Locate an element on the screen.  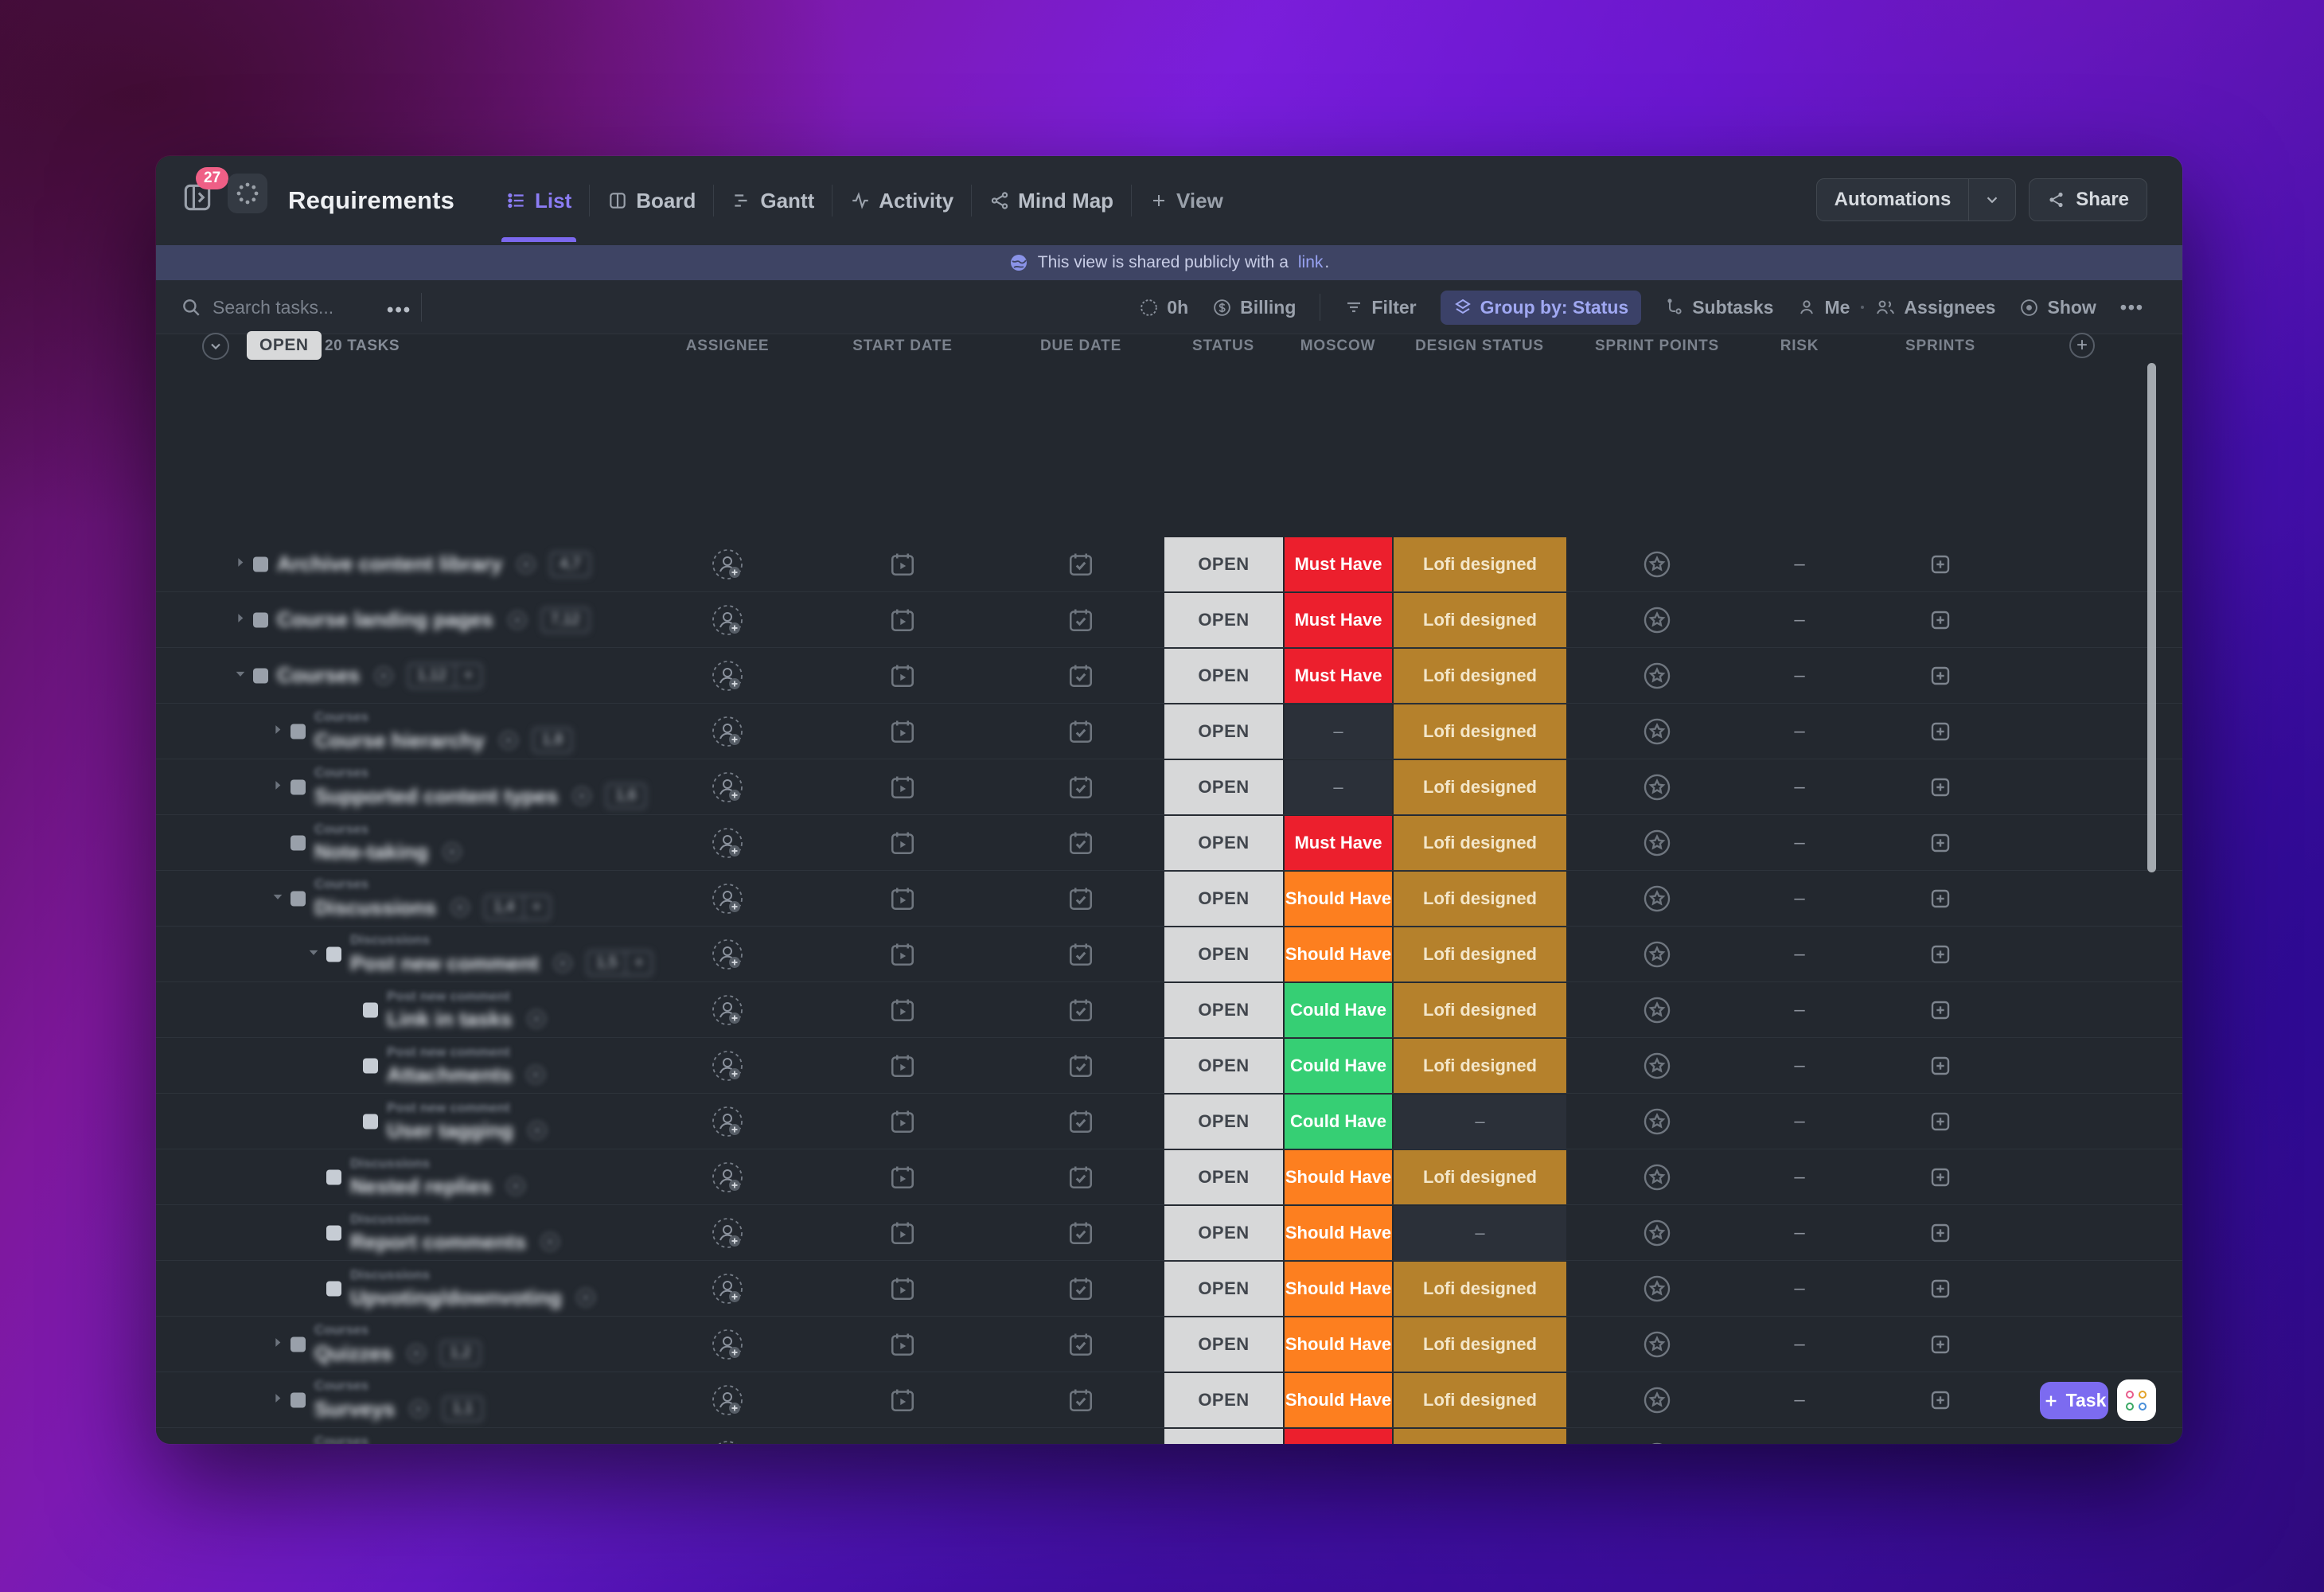
moscow-cell: Should Have is located at coordinates (1338, 954).